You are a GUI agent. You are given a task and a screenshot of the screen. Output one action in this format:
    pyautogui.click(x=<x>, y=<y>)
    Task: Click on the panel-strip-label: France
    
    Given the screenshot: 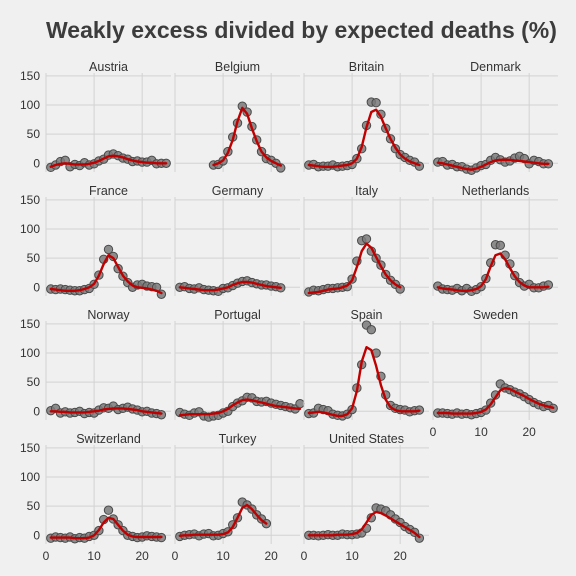 What is the action you would take?
    pyautogui.click(x=108, y=191)
    